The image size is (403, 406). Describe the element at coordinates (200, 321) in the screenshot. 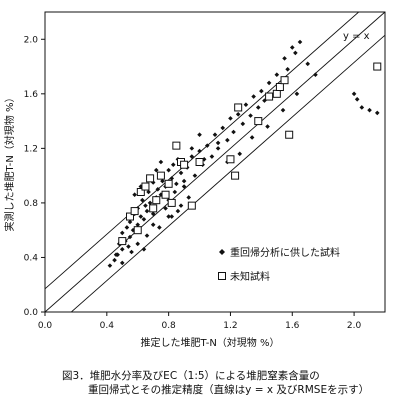

I see `x-axis-ticks: 0.0 0.4 0.8 1.2 1.6 2.0` at that location.